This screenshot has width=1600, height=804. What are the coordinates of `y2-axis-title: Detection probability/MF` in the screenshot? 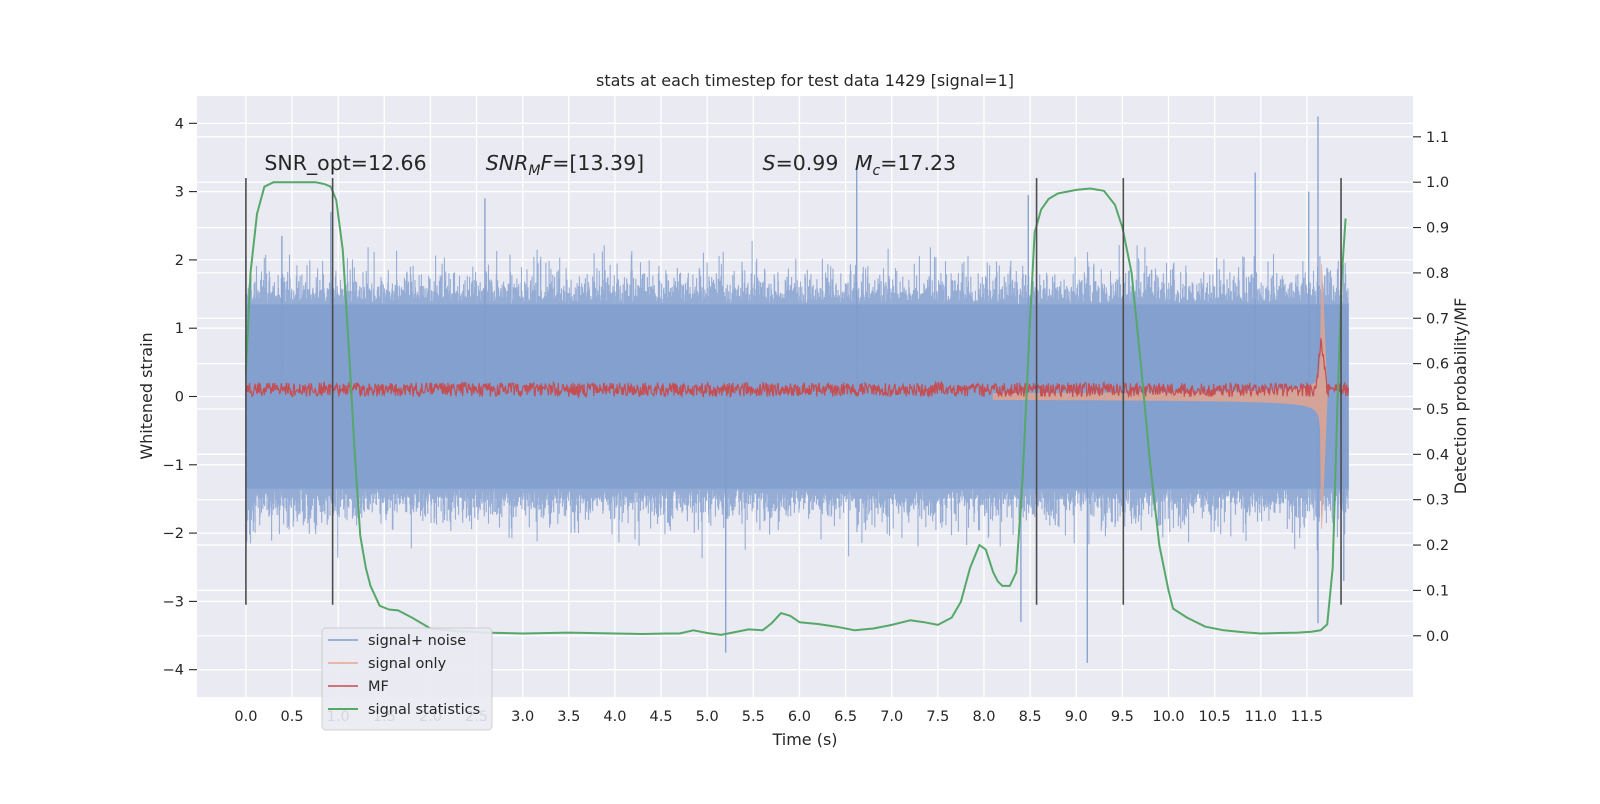 It's located at (1460, 396).